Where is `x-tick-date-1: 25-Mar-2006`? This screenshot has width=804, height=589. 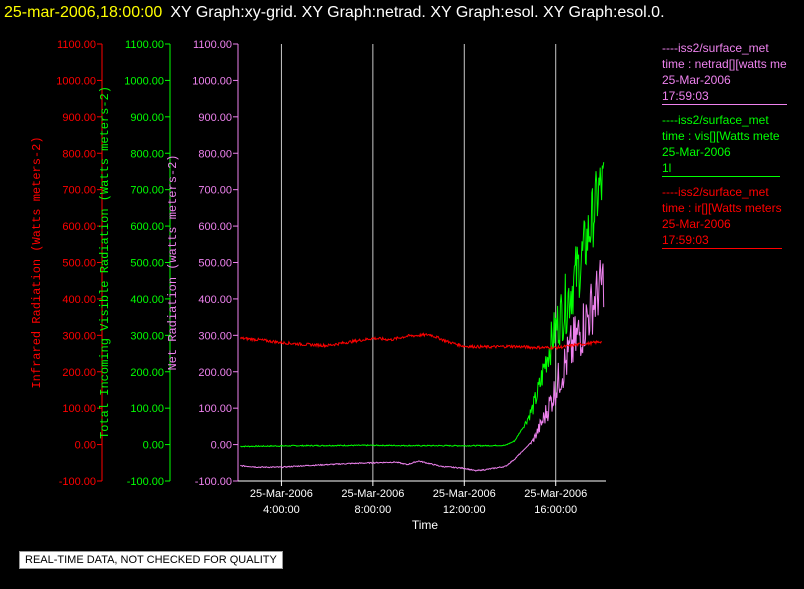 x-tick-date-1: 25-Mar-2006 is located at coordinates (372, 494).